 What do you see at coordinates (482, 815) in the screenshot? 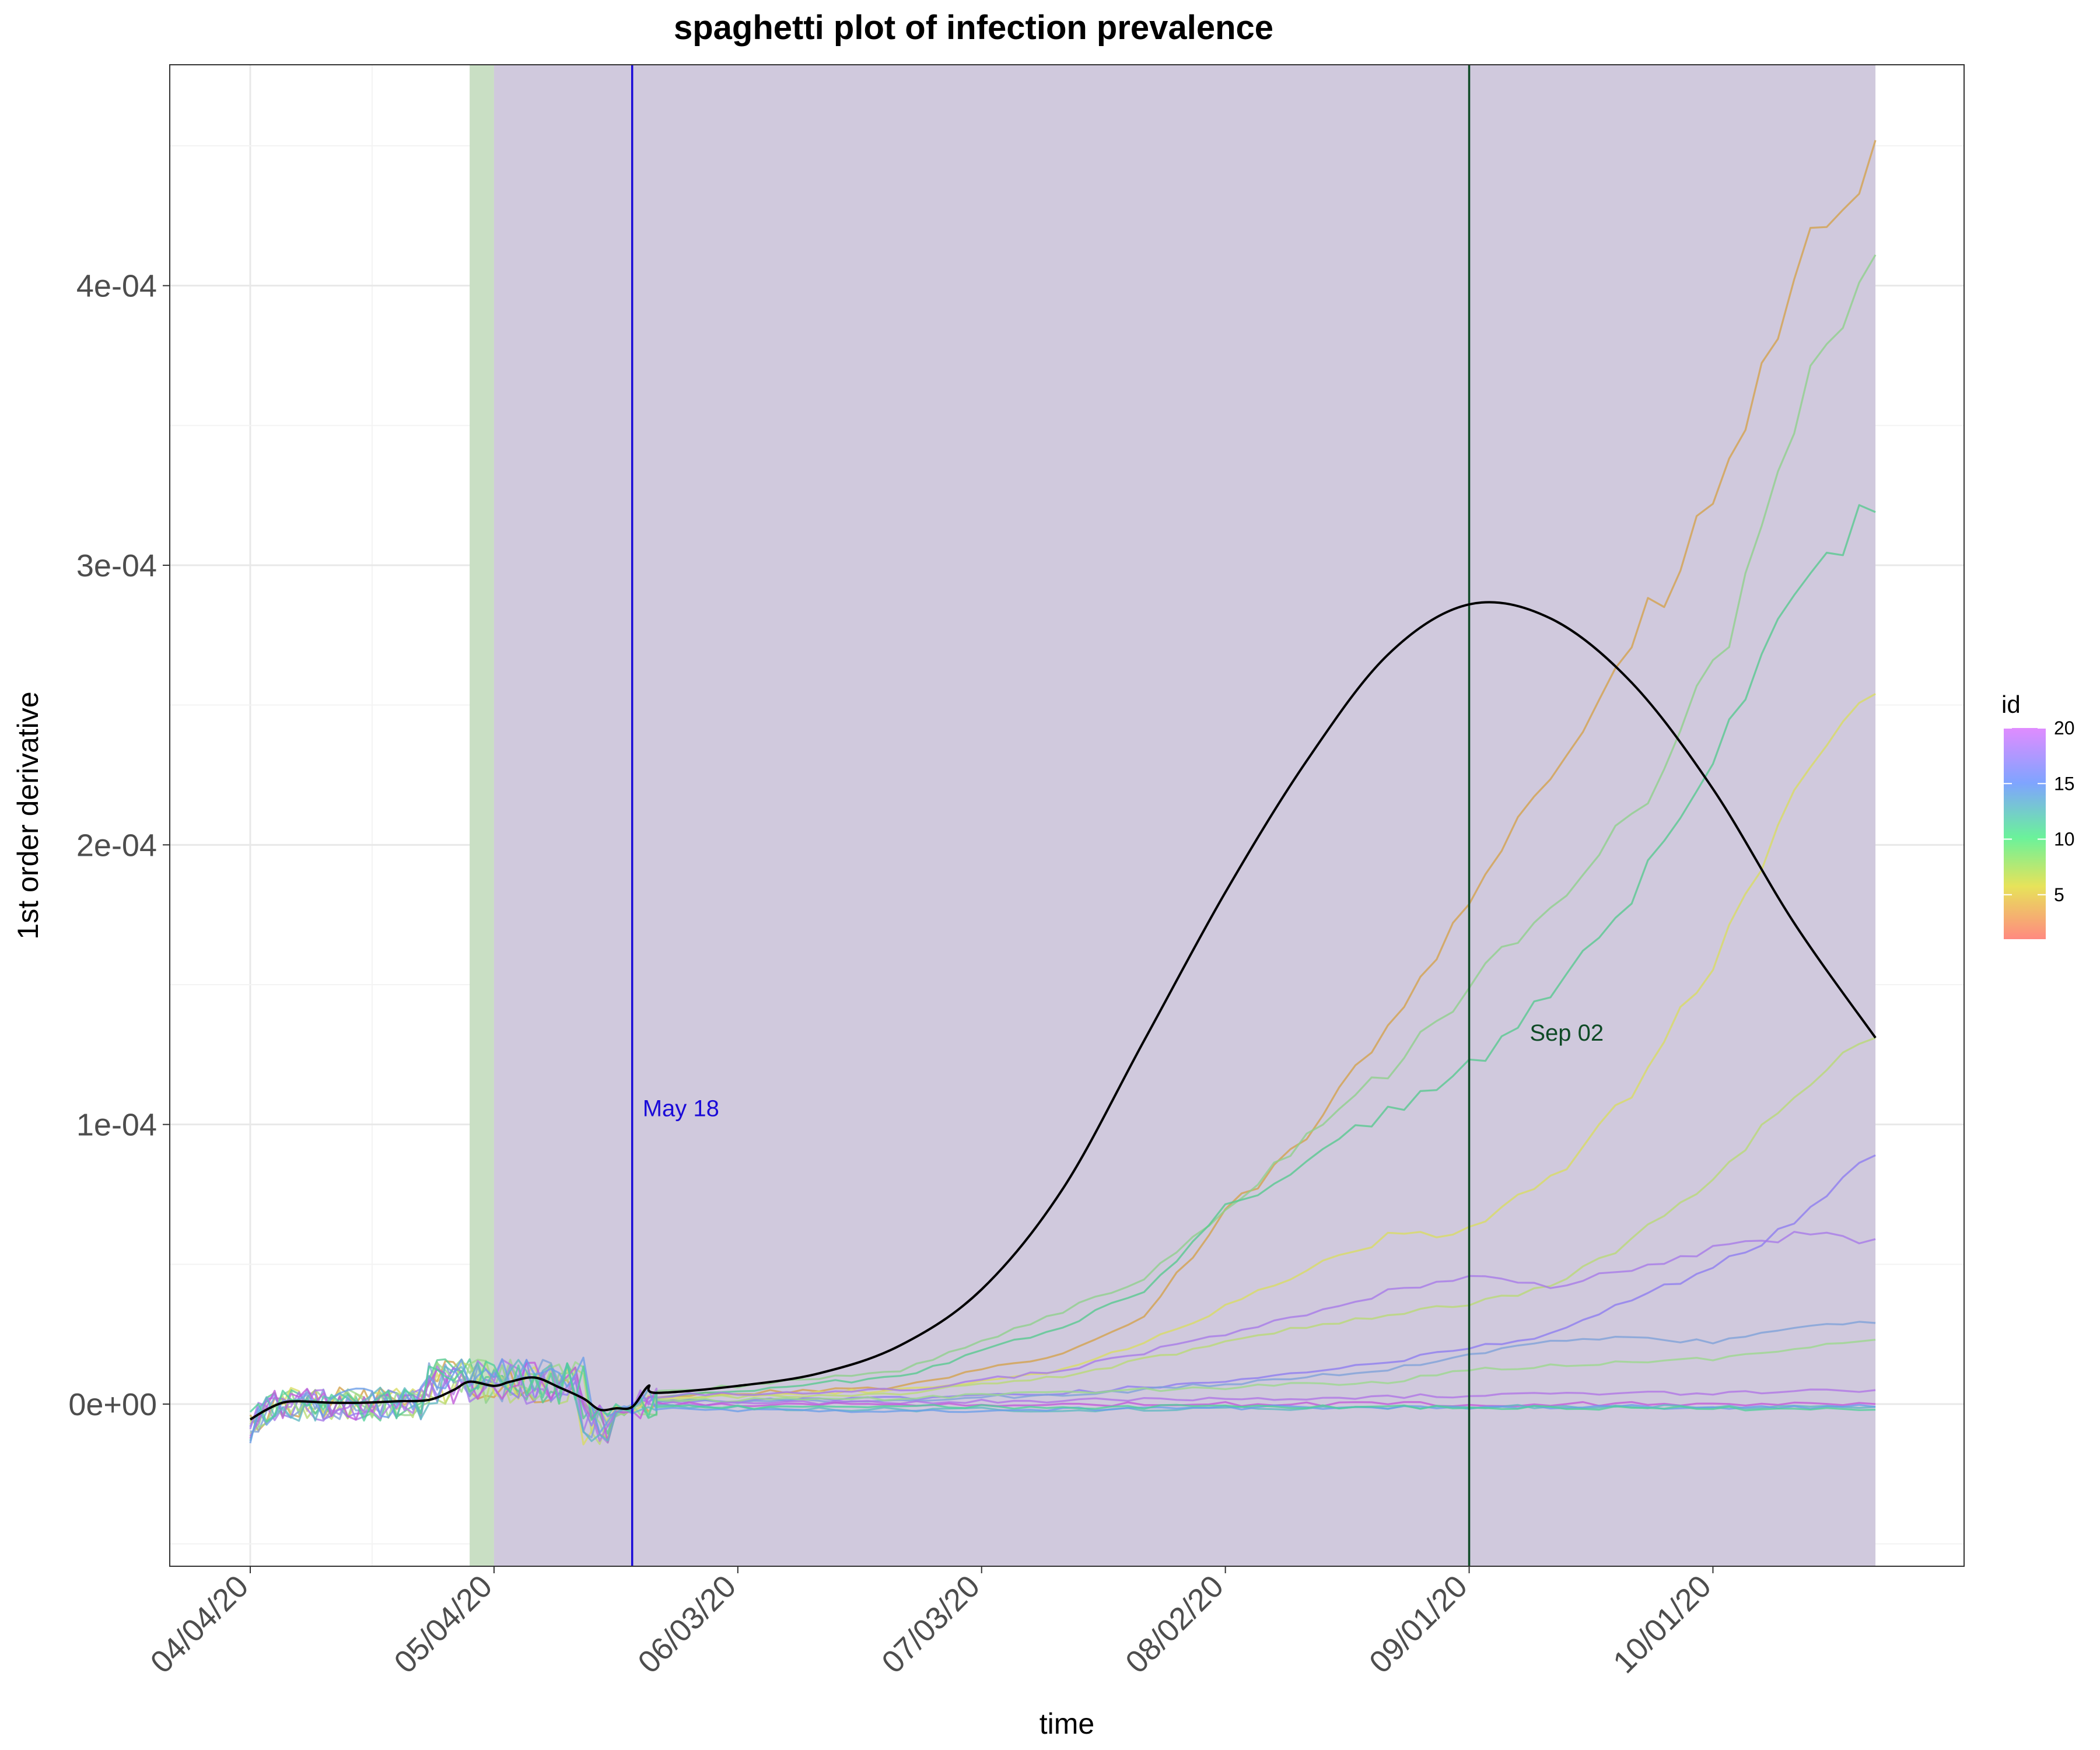
I see `shaded-region` at bounding box center [482, 815].